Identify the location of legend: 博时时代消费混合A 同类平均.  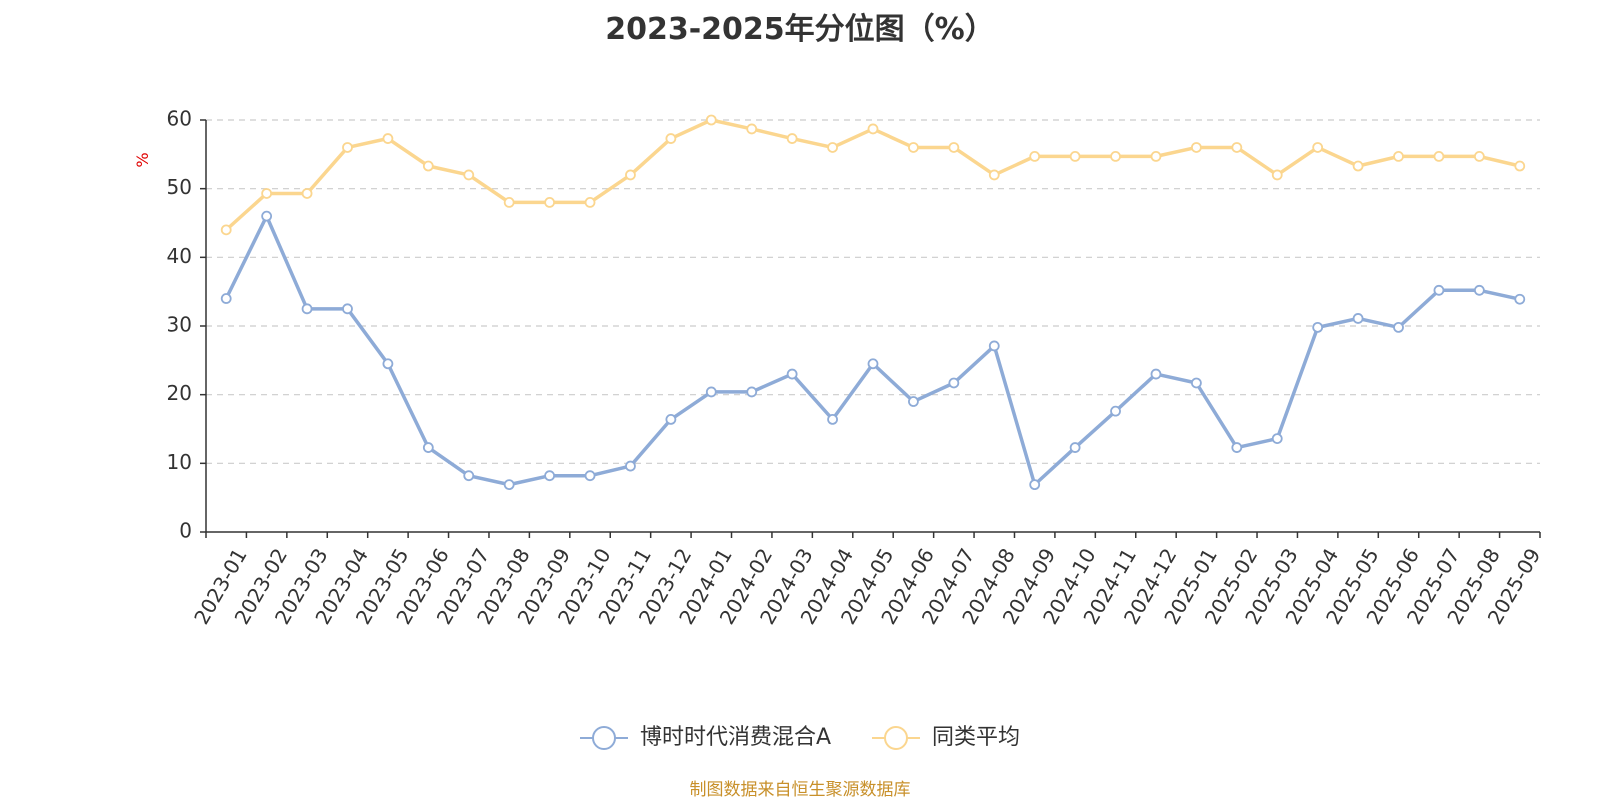
(800, 737).